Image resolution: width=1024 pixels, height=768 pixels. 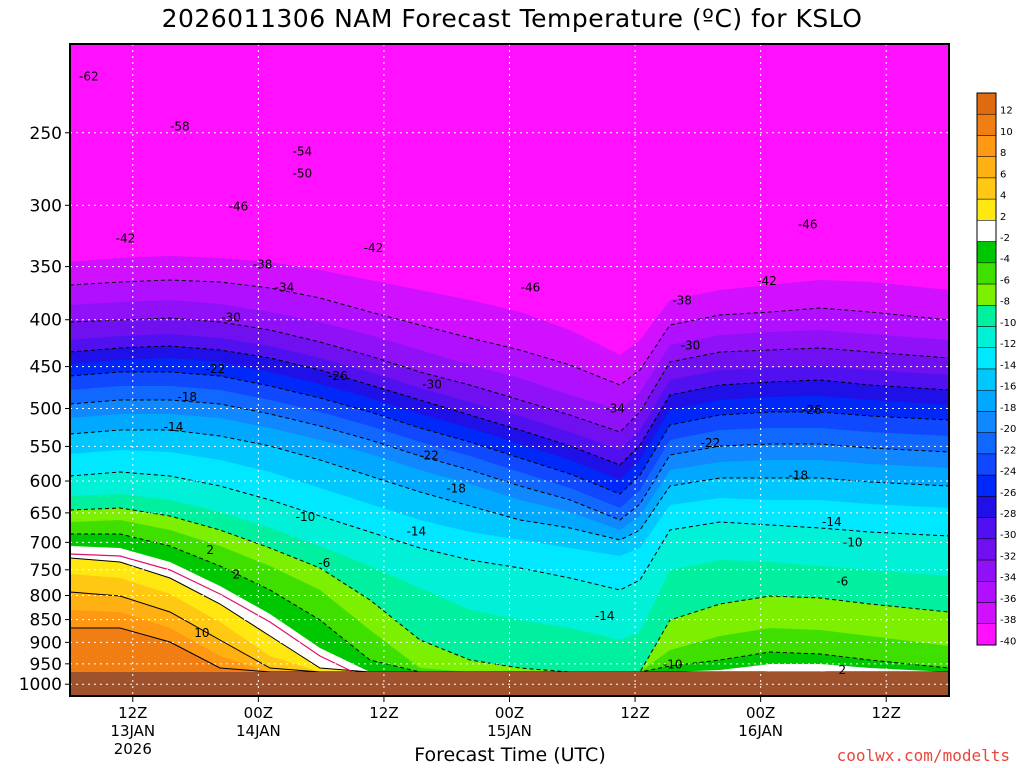 I want to click on colorbar-label: -38, so click(x=1008, y=620).